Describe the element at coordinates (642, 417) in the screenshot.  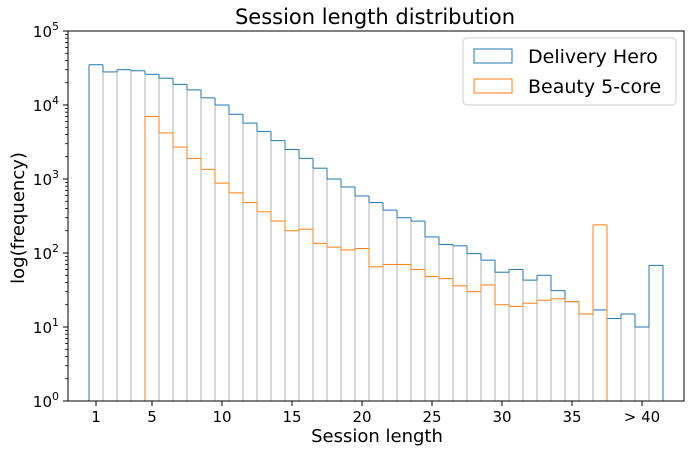
I see `x-tick-label: > 40` at that location.